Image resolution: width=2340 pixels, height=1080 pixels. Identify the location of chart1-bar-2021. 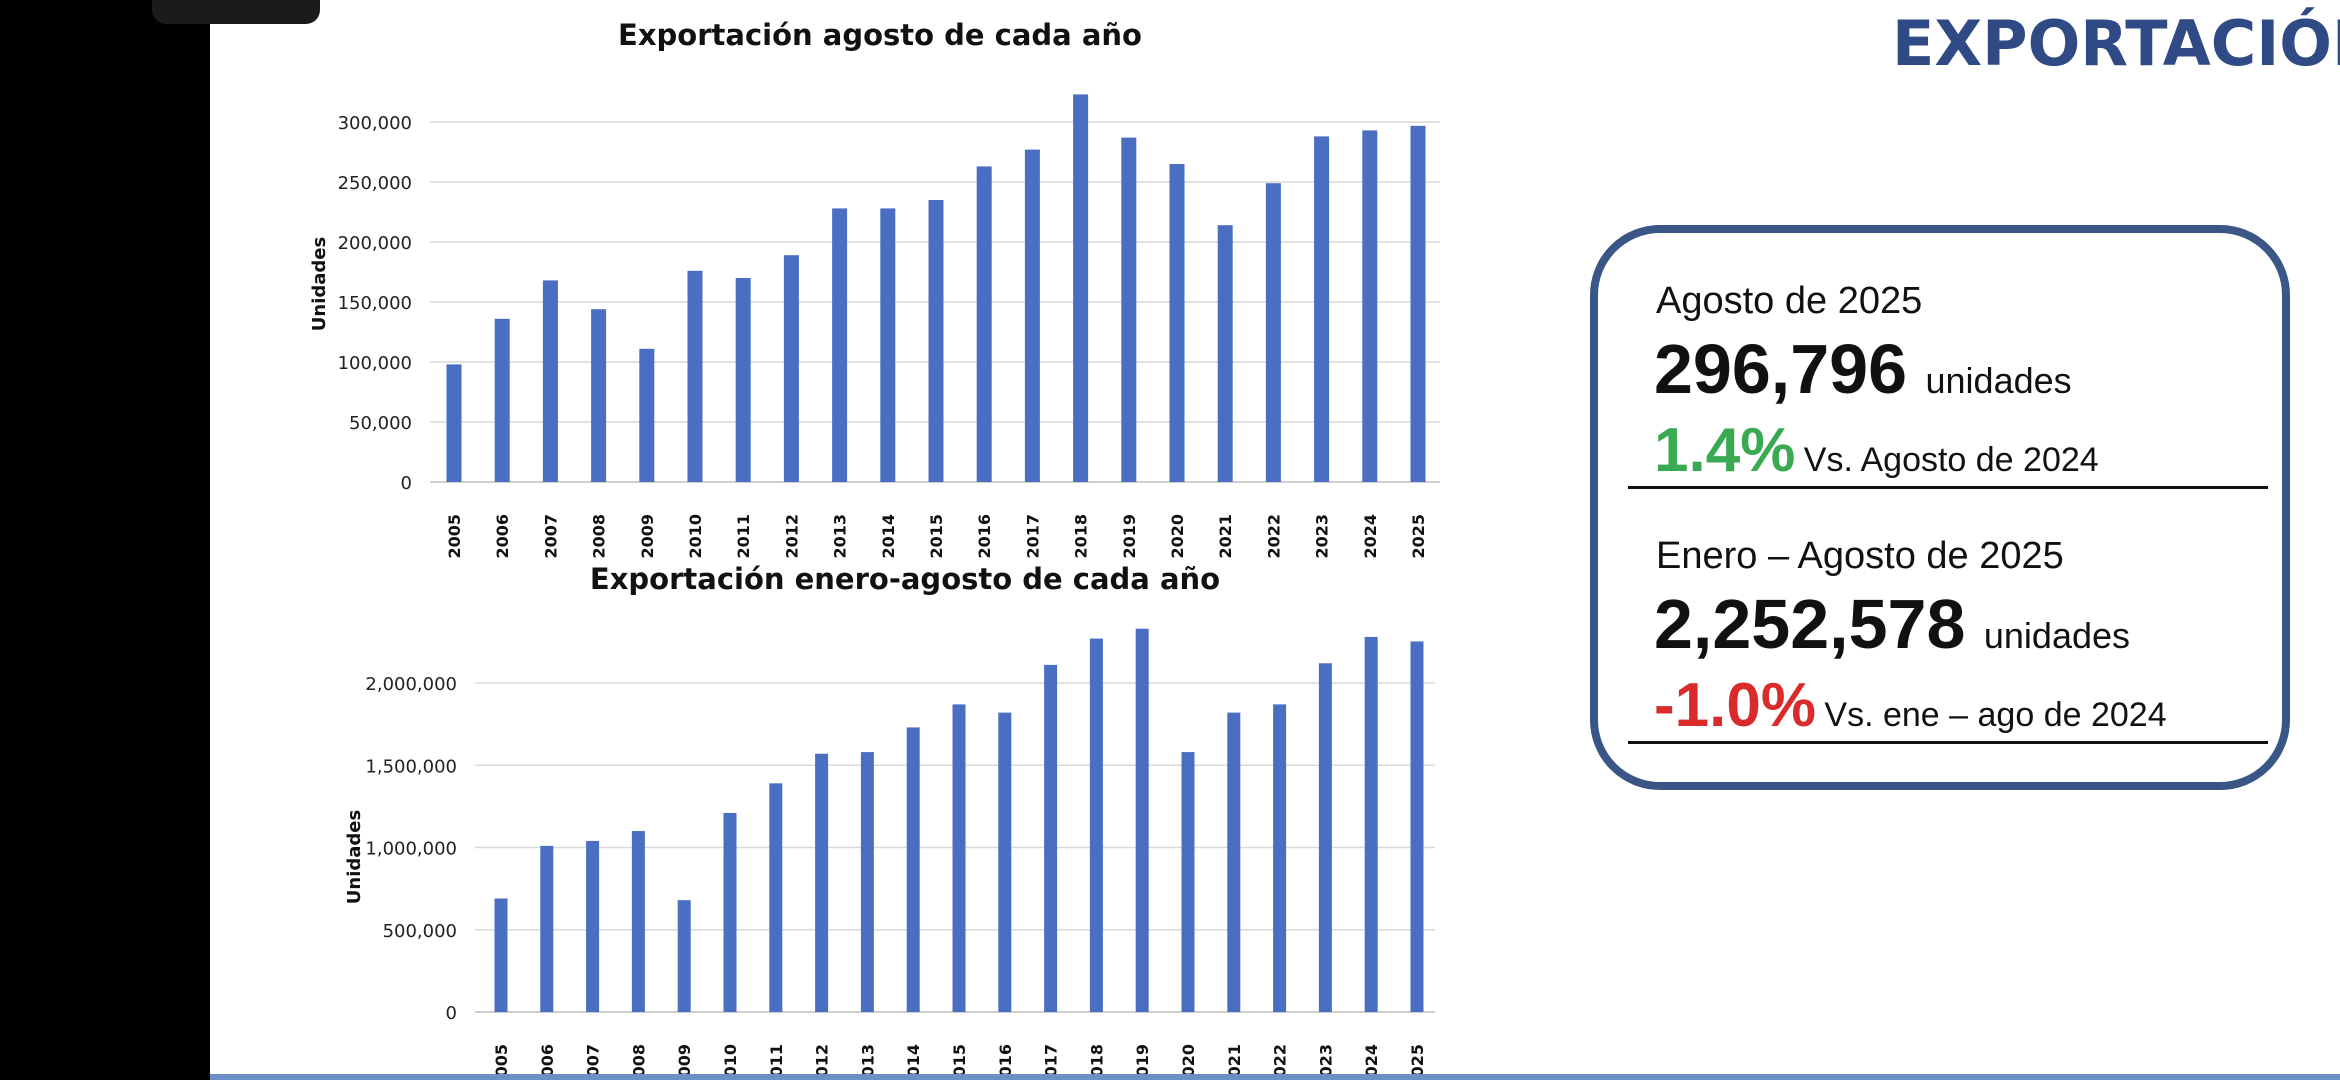
(1225, 353).